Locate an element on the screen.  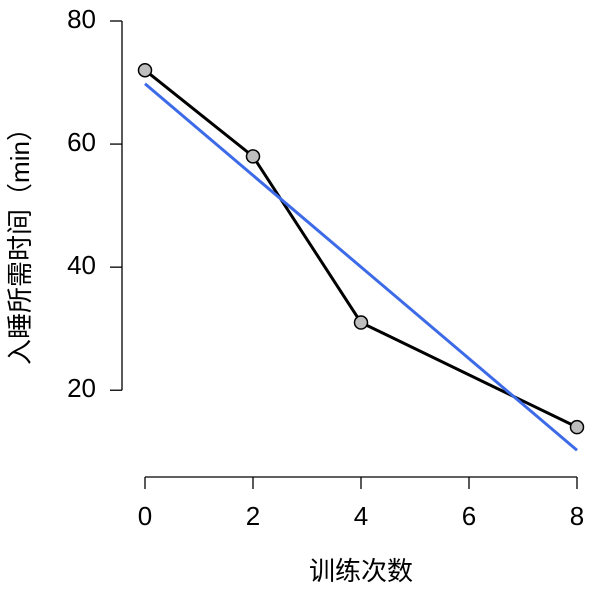
y-tick-label: 60 is located at coordinates (81, 142).